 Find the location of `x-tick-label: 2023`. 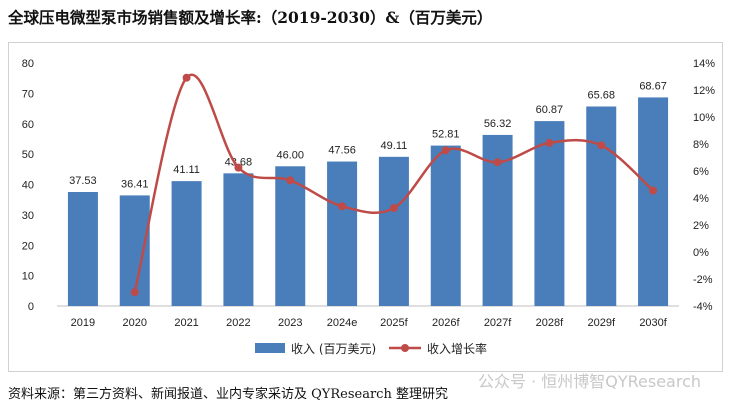

x-tick-label: 2023 is located at coordinates (290, 323).